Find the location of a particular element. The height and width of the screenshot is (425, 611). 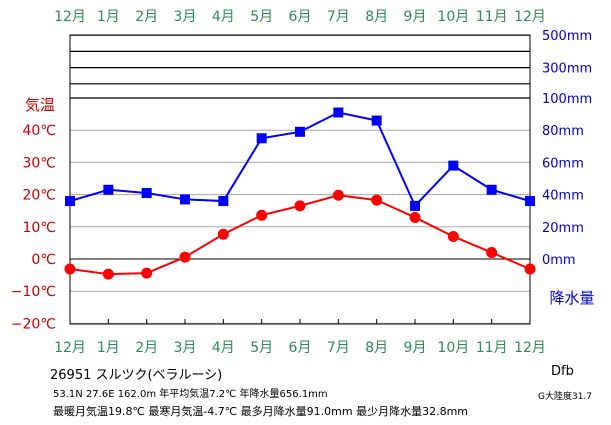

month-label-bottom: 5月 is located at coordinates (261, 348).